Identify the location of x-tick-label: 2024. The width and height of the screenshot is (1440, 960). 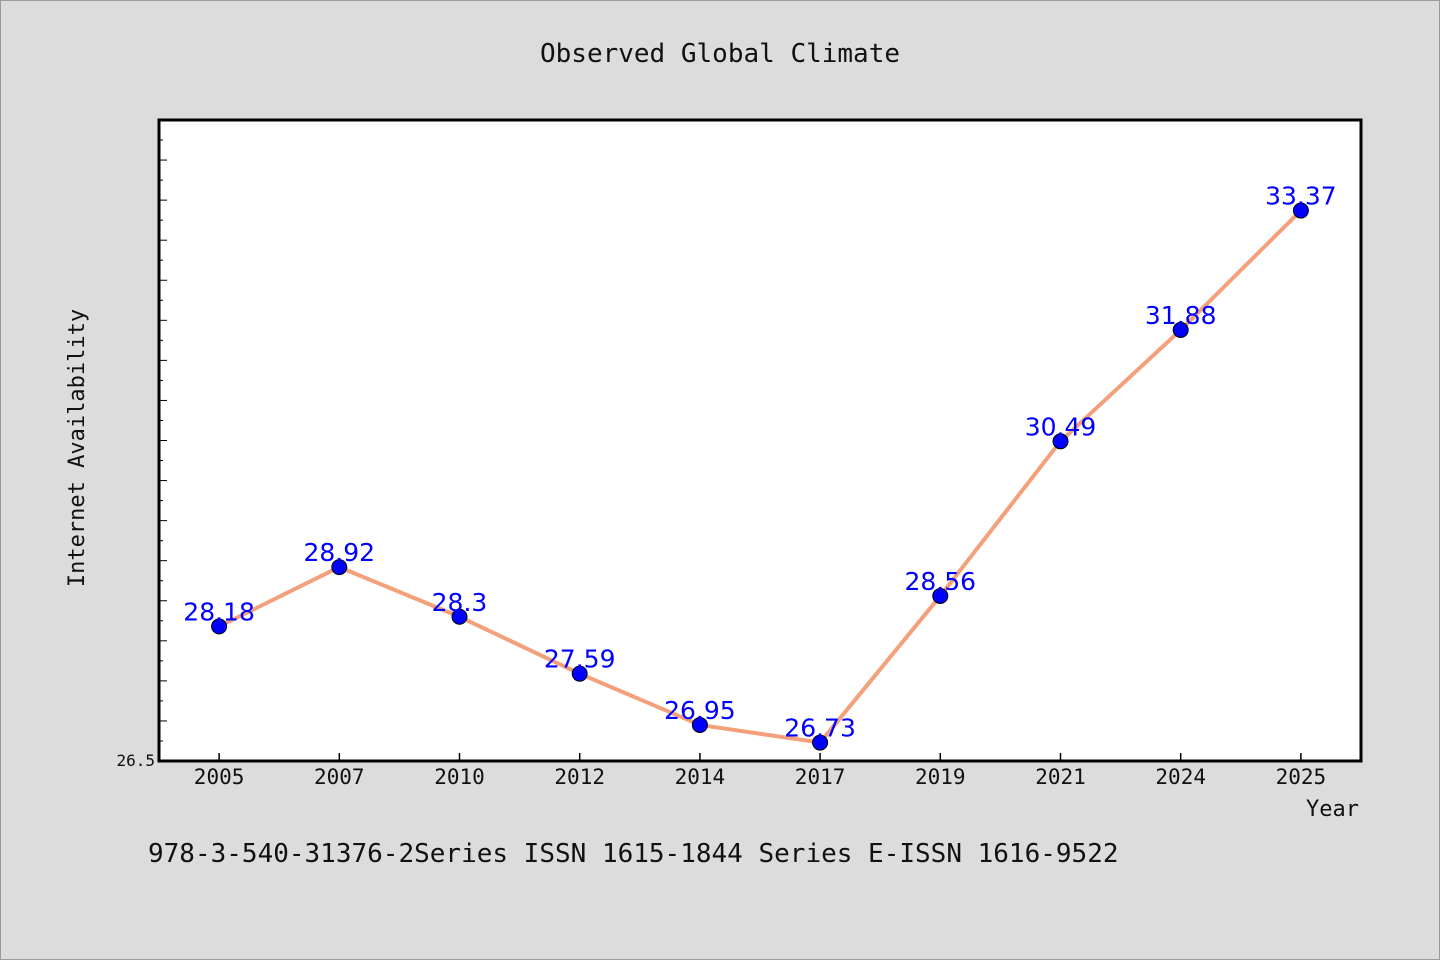
(1180, 777).